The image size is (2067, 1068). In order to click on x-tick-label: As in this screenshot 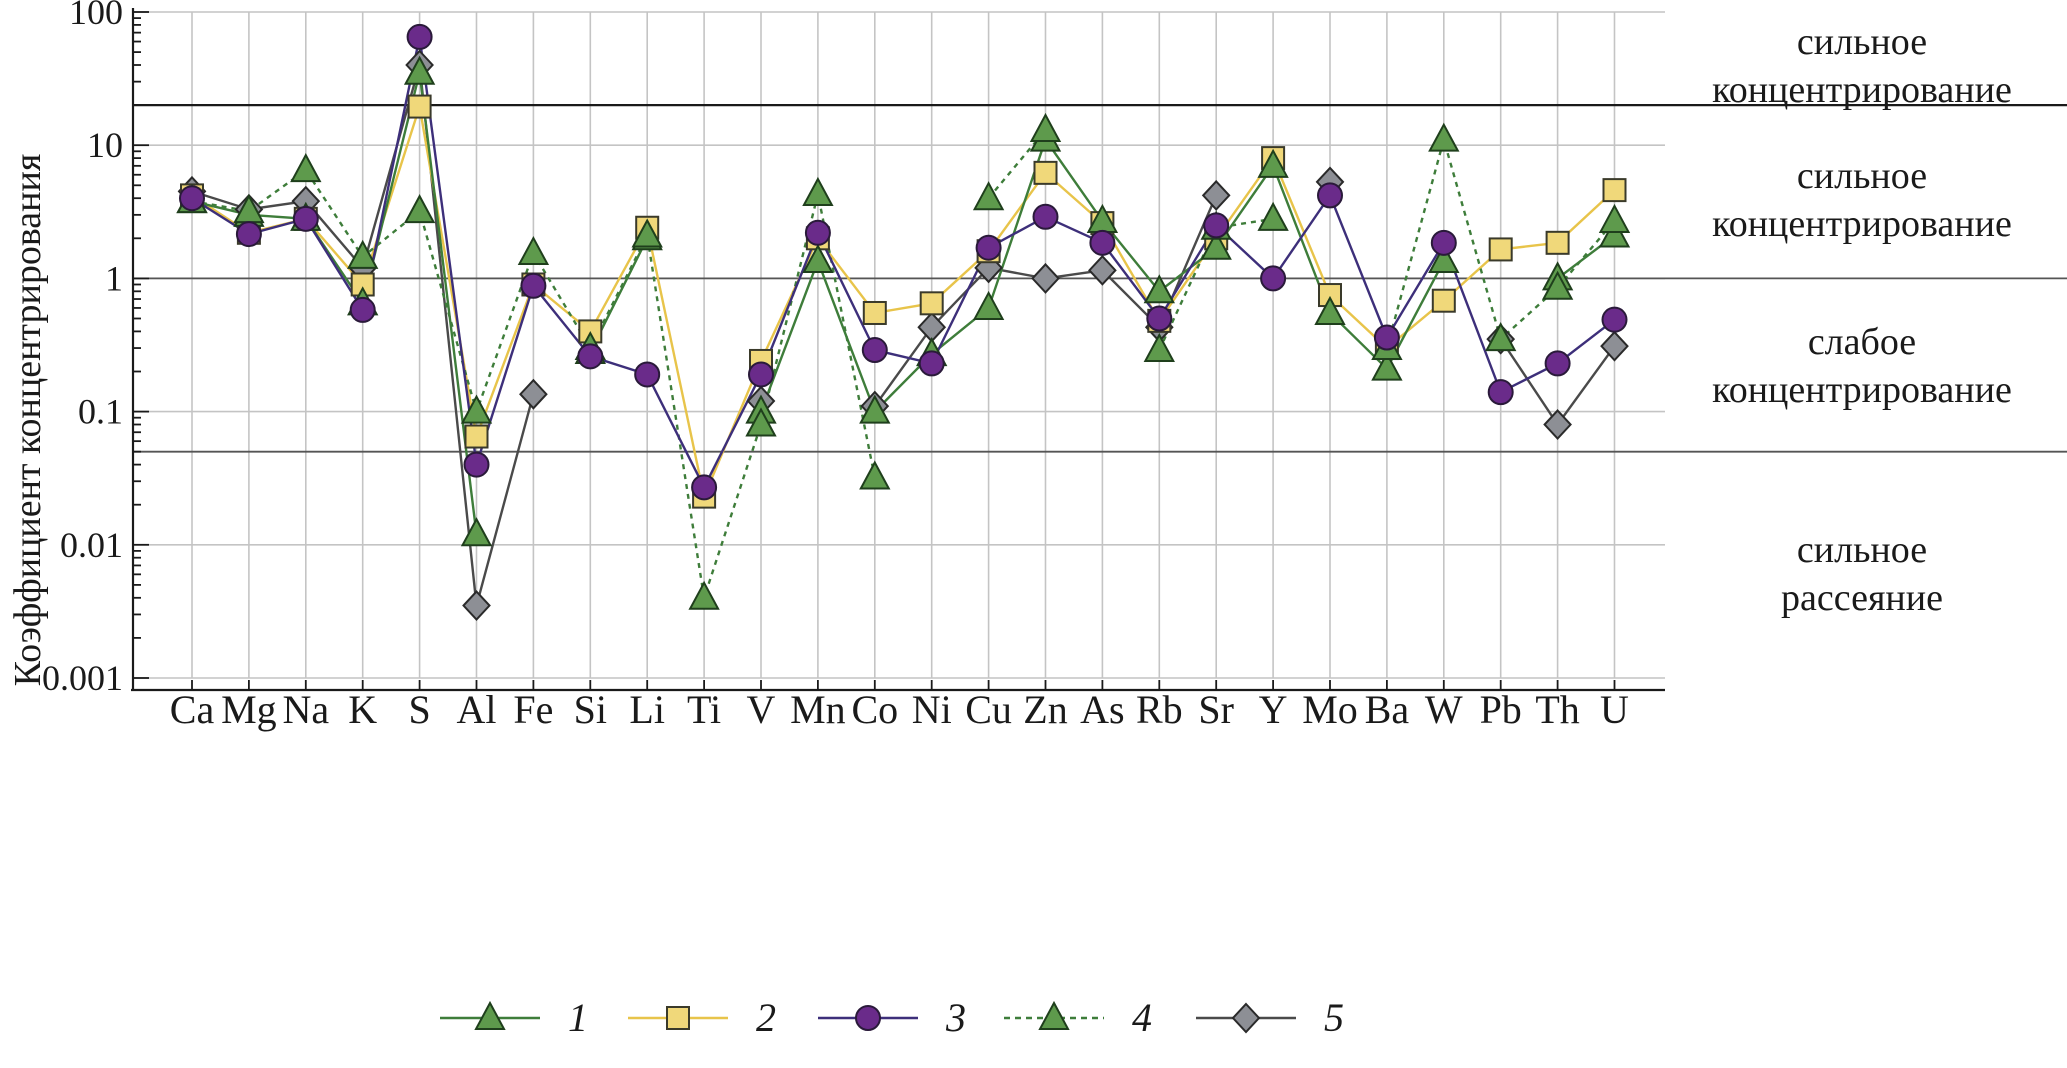, I will do `click(1102, 709)`.